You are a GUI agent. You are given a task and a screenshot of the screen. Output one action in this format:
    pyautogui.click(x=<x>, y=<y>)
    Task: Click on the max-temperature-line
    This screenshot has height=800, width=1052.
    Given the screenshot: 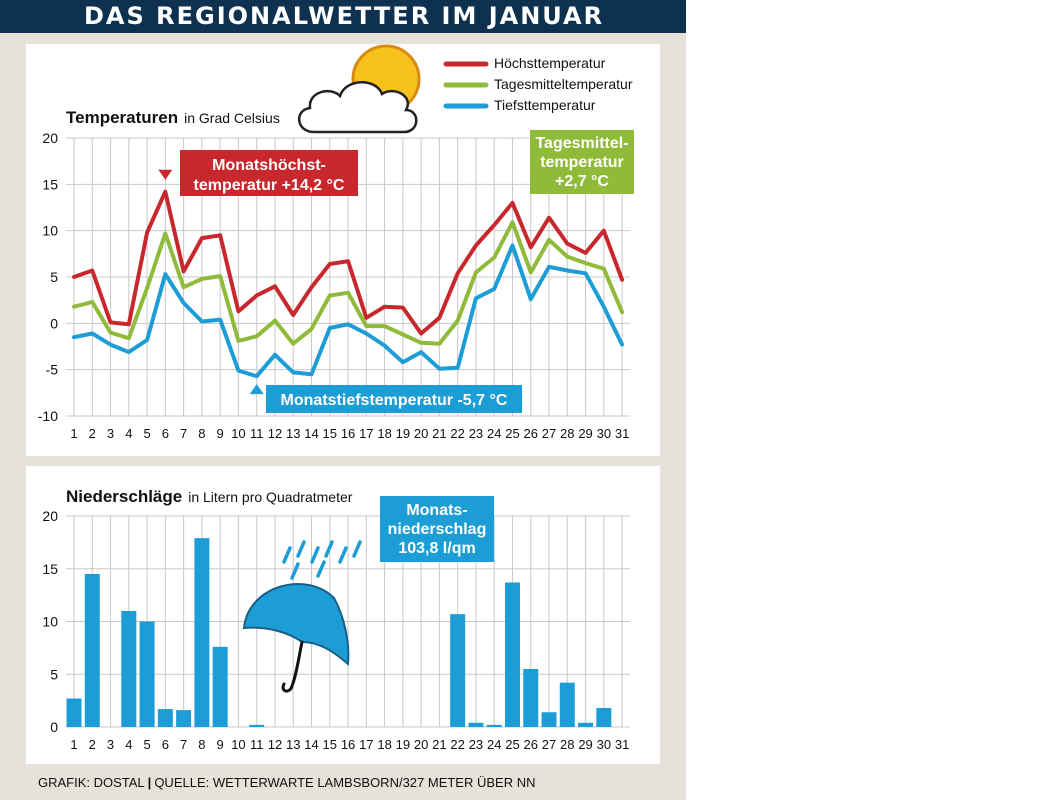 What is the action you would take?
    pyautogui.click(x=348, y=262)
    